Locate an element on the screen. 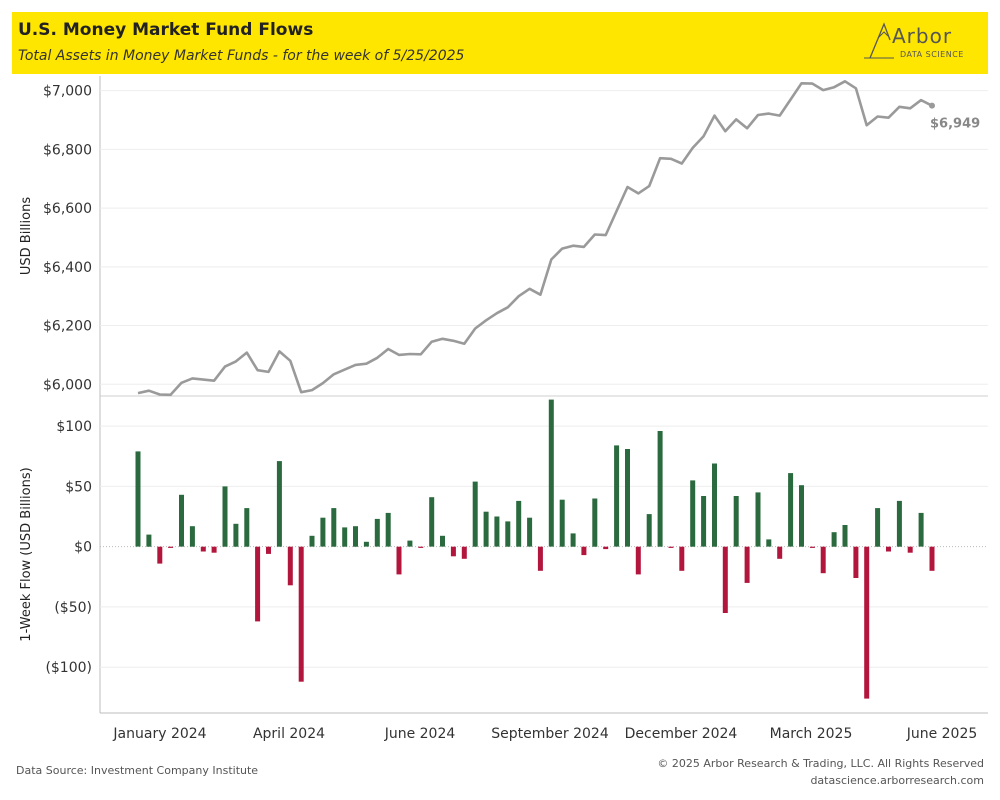 The width and height of the screenshot is (1000, 800). y-tick-label: $0 is located at coordinates (83, 548).